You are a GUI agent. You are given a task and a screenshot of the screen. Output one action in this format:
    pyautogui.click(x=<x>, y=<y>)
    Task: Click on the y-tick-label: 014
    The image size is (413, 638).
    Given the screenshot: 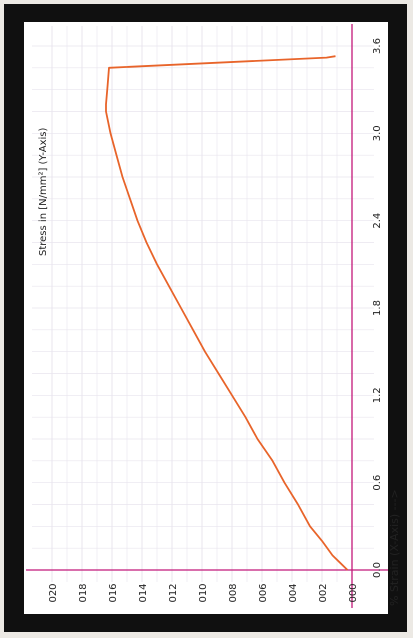 What is the action you would take?
    pyautogui.click(x=143, y=592)
    